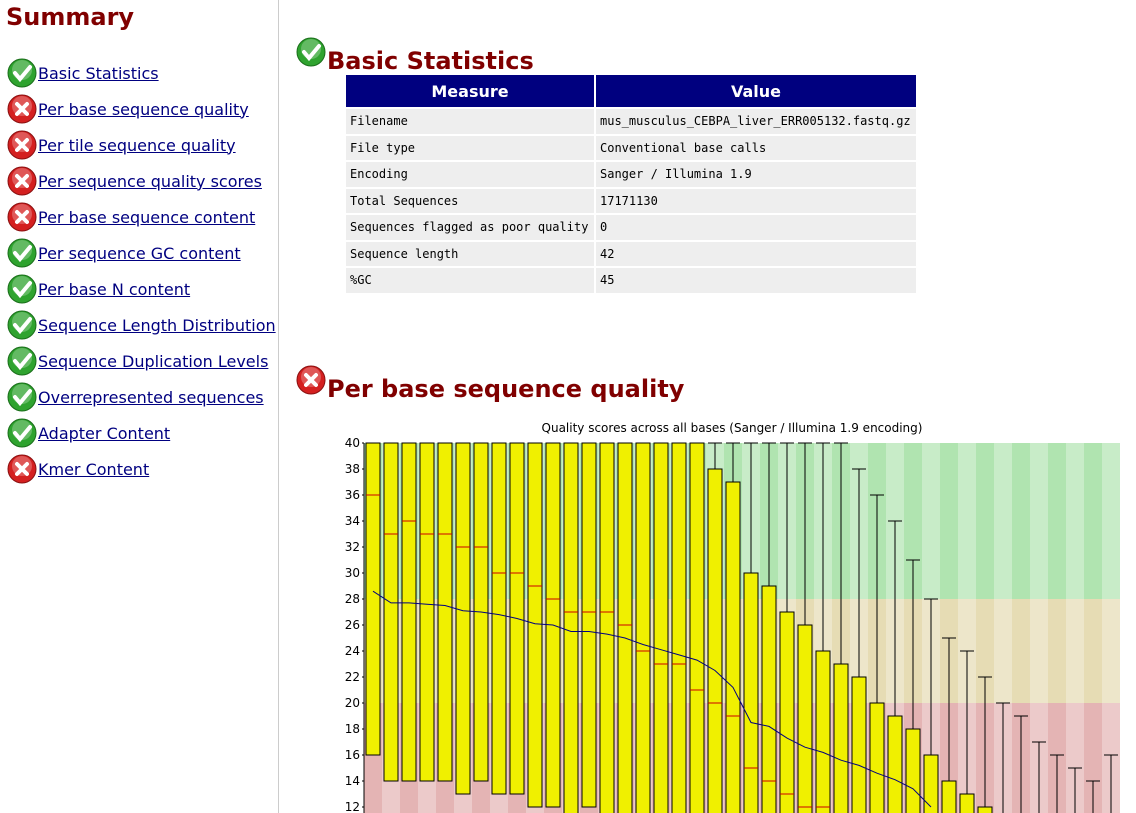 Image resolution: width=1136 pixels, height=813 pixels. Describe the element at coordinates (352, 495) in the screenshot. I see `y-tick-label: 36` at that location.